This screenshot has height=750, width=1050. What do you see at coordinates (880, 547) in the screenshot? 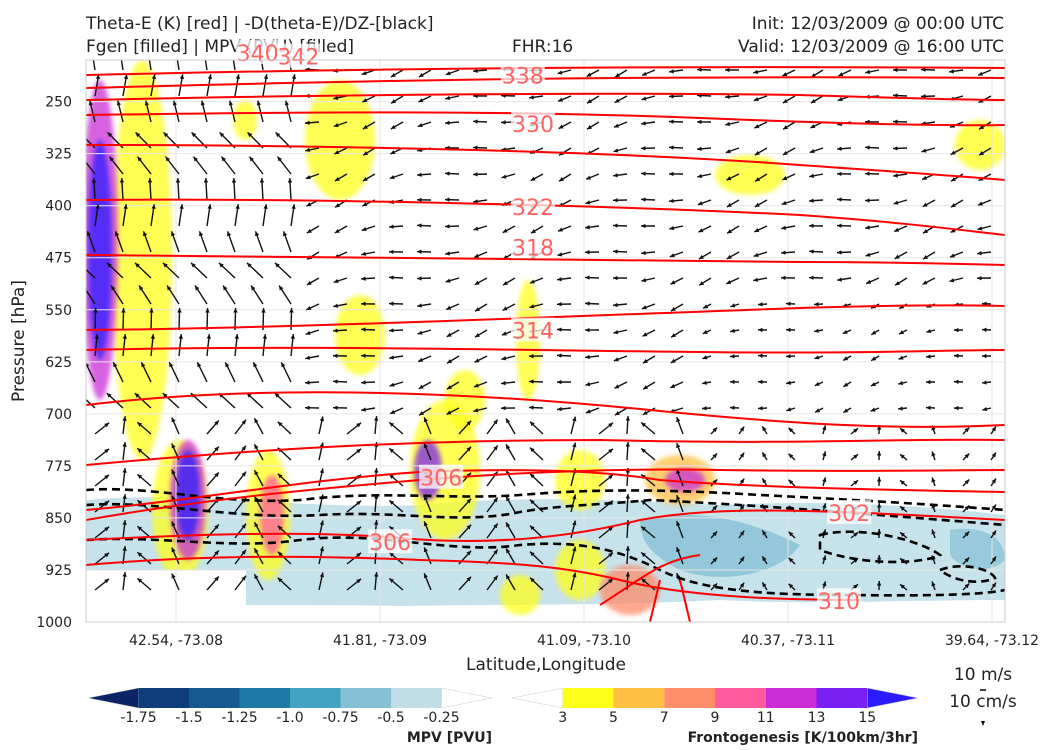
I see `dthetae-dz-line` at bounding box center [880, 547].